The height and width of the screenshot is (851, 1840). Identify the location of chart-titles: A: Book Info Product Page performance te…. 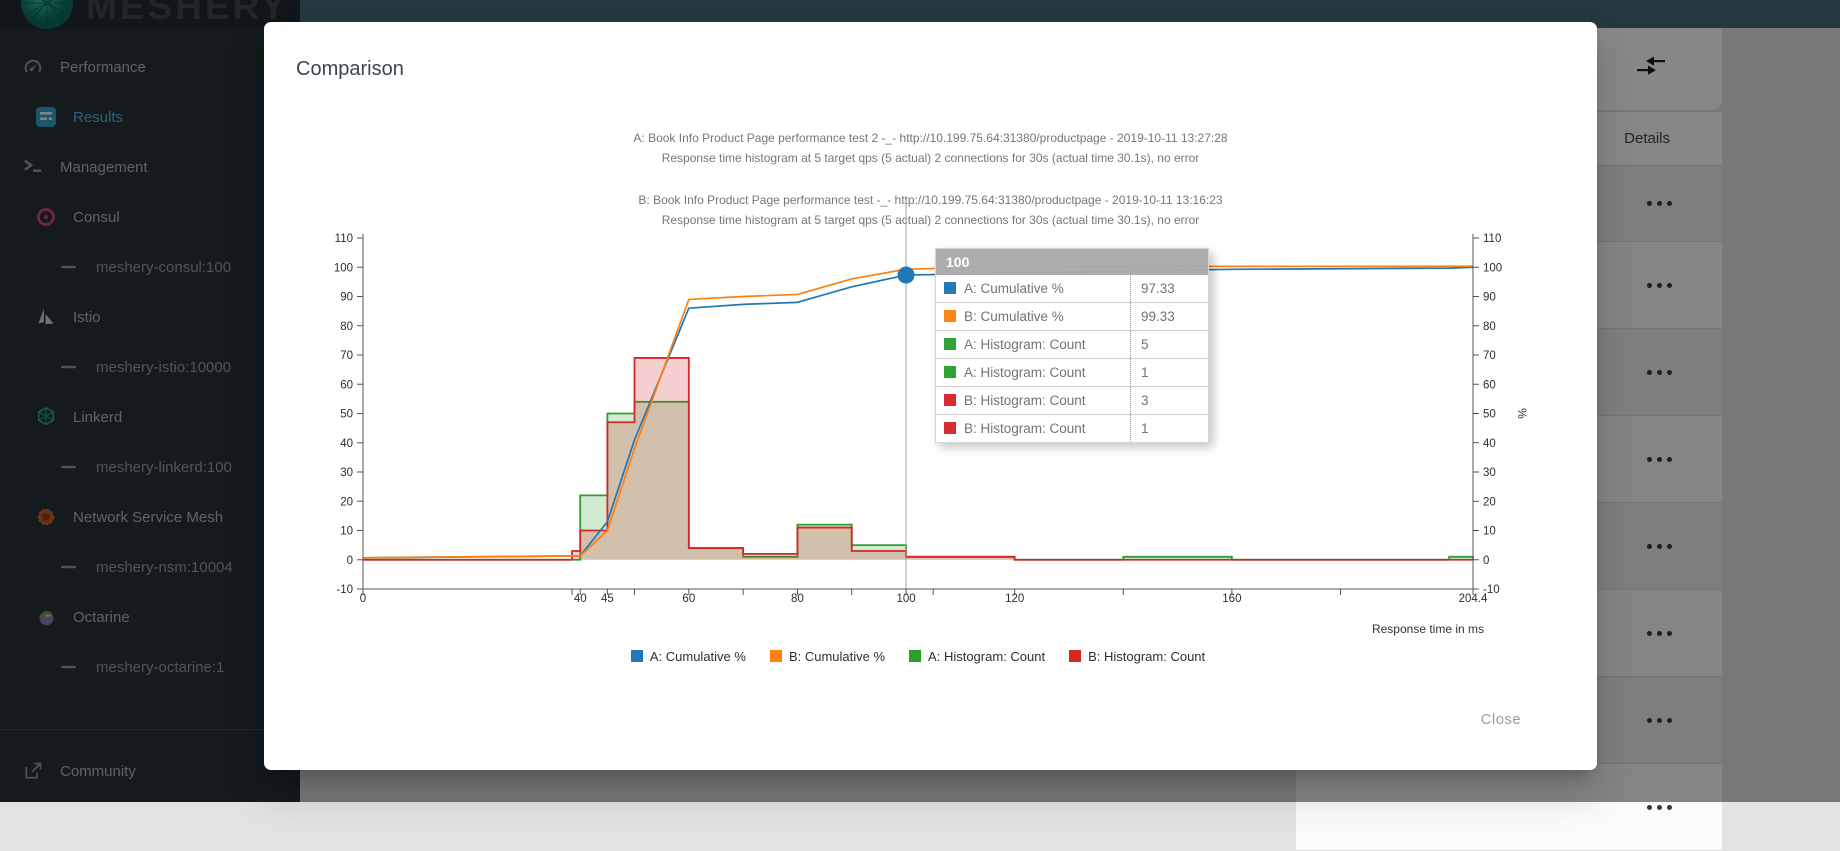
(930, 179).